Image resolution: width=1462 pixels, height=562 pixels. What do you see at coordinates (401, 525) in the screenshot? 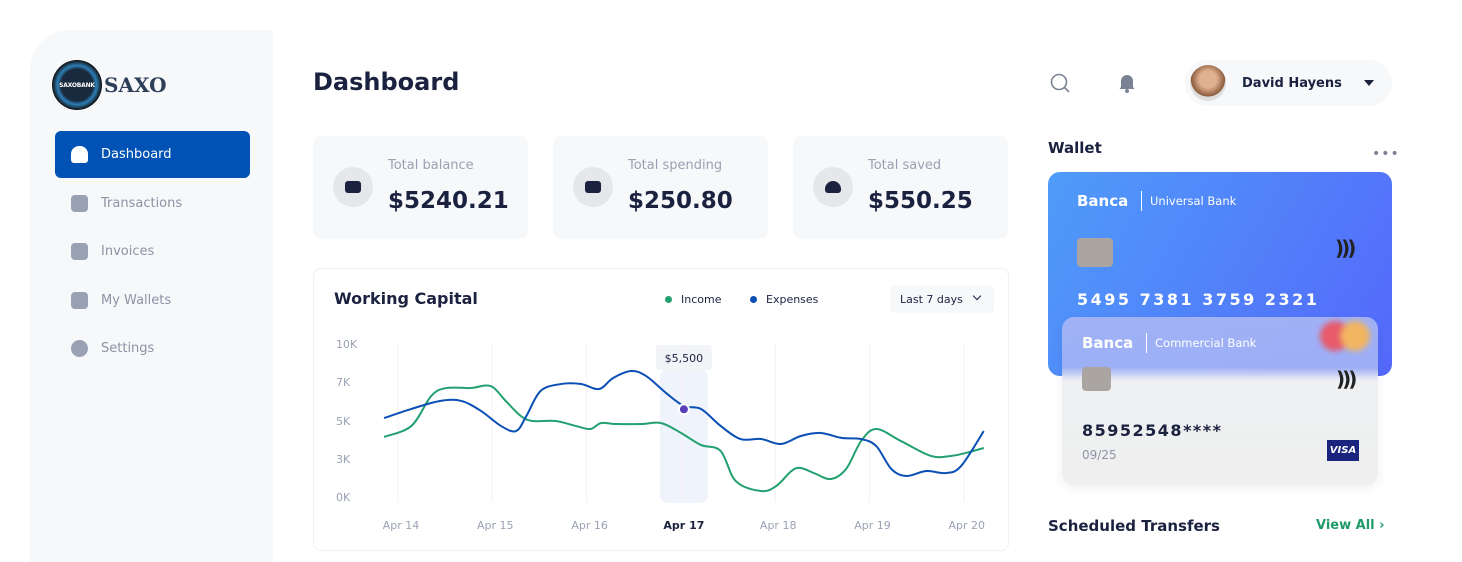
I see `x-tick-label: Apr 14` at bounding box center [401, 525].